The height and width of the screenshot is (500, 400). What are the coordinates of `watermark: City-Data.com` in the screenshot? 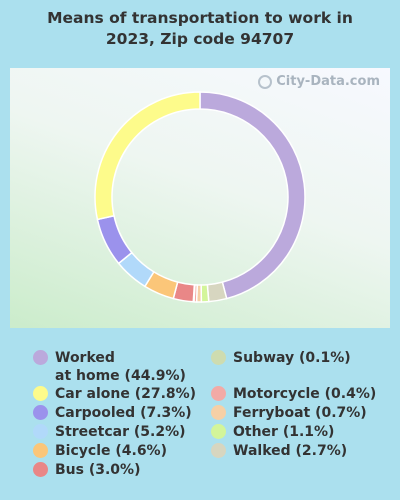 It's located at (319, 81).